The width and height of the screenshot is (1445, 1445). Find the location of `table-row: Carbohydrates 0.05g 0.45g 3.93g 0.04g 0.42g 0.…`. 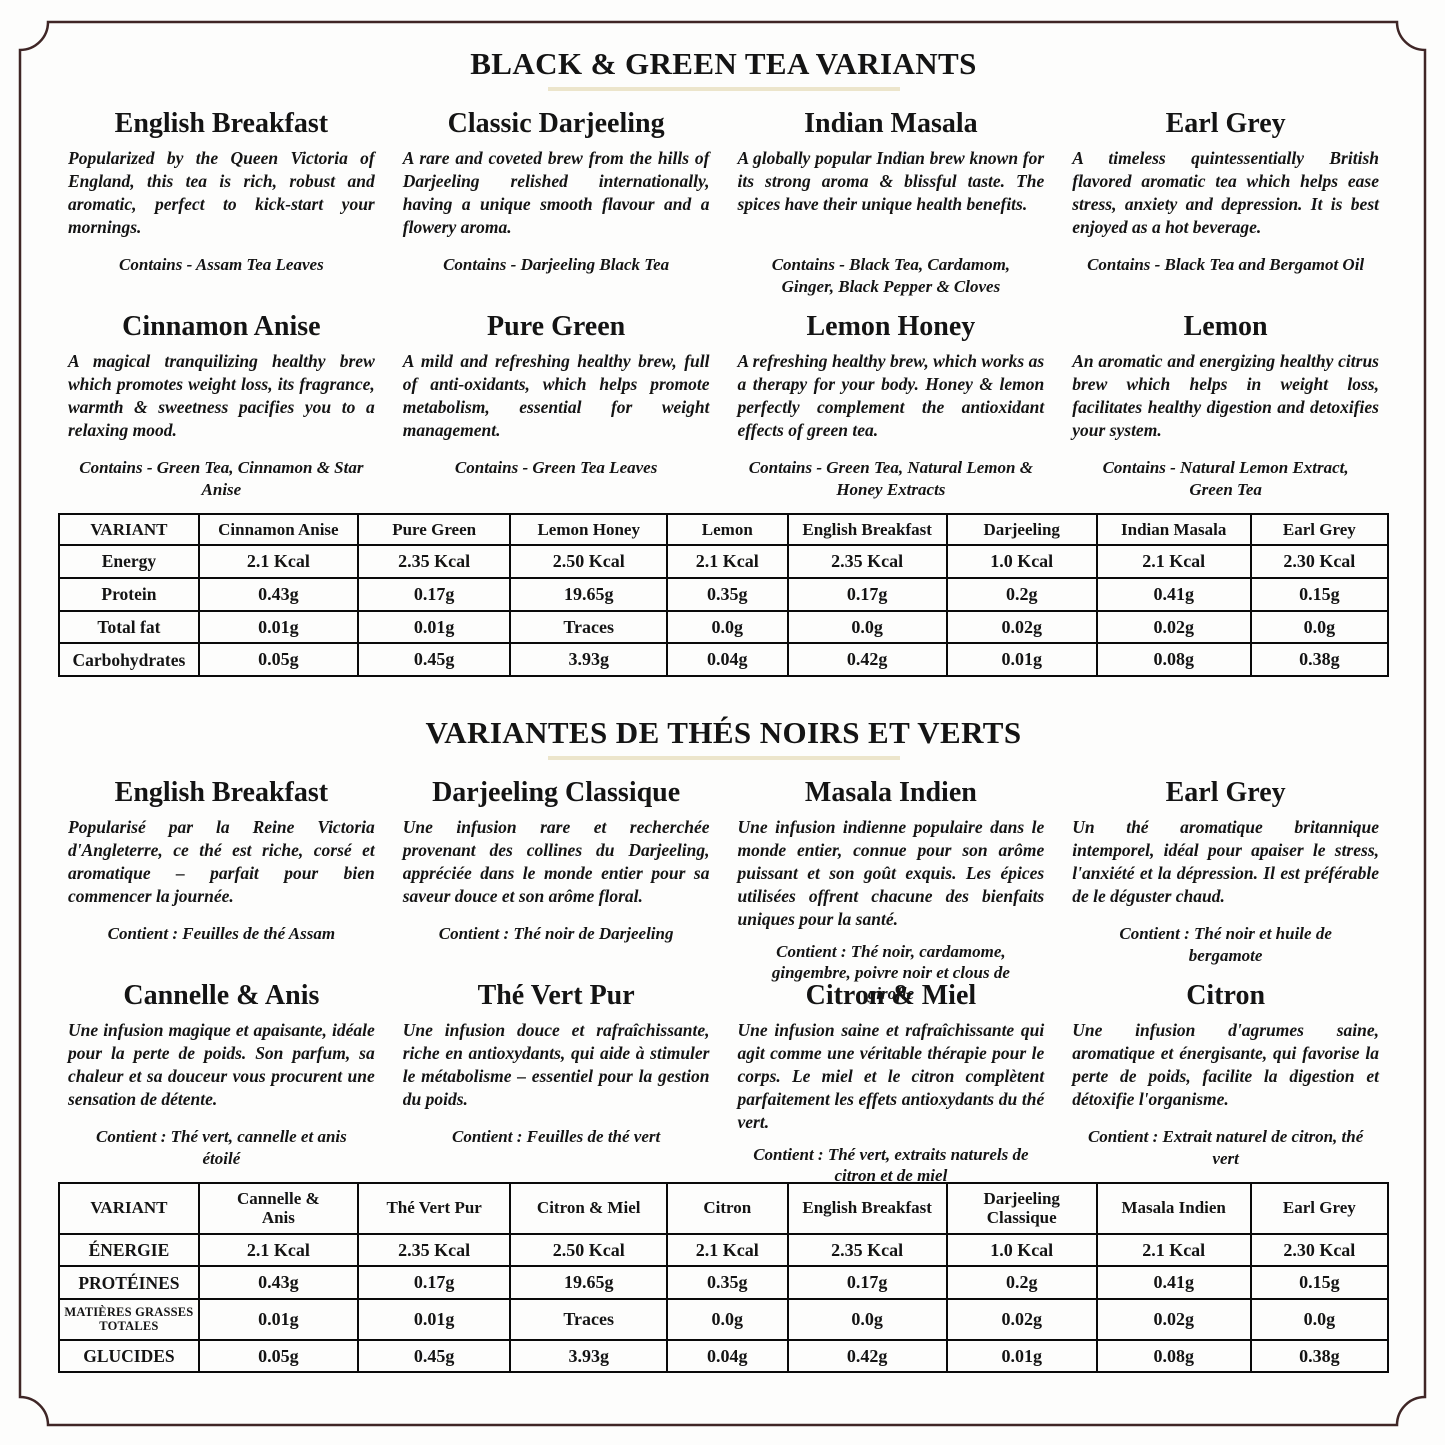

table-row: Carbohydrates 0.05g 0.45g 3.93g 0.04g 0.42g 0.… is located at coordinates (724, 659).